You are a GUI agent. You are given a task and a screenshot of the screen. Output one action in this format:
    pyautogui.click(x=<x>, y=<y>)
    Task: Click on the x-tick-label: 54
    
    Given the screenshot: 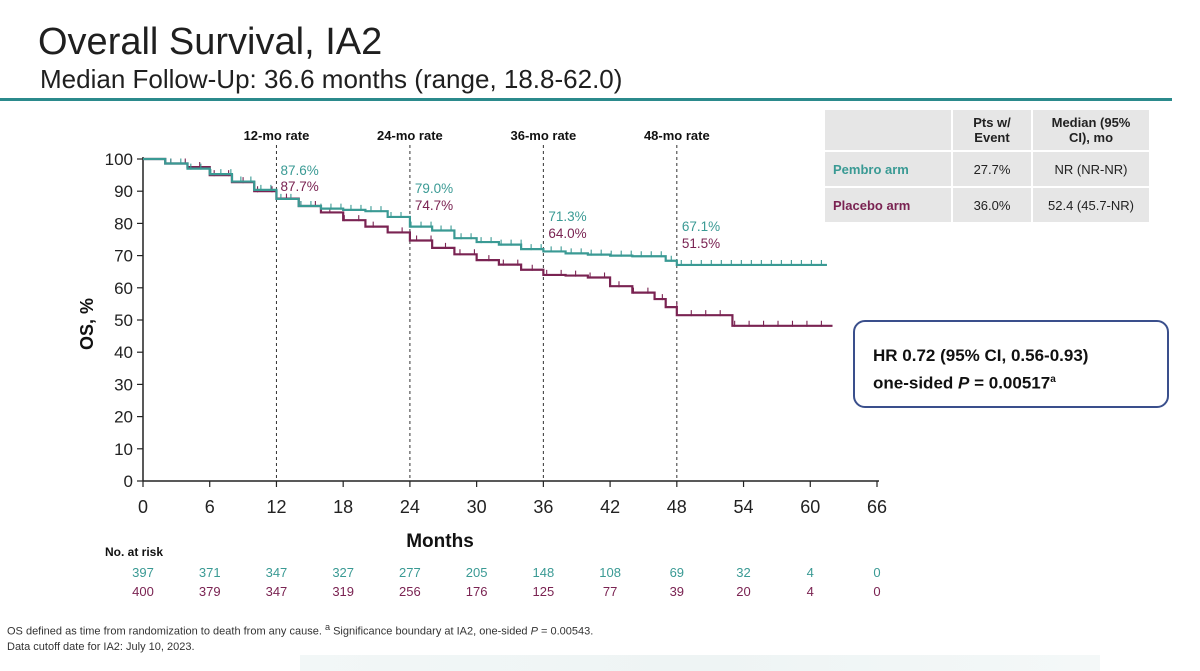 What is the action you would take?
    pyautogui.click(x=744, y=507)
    